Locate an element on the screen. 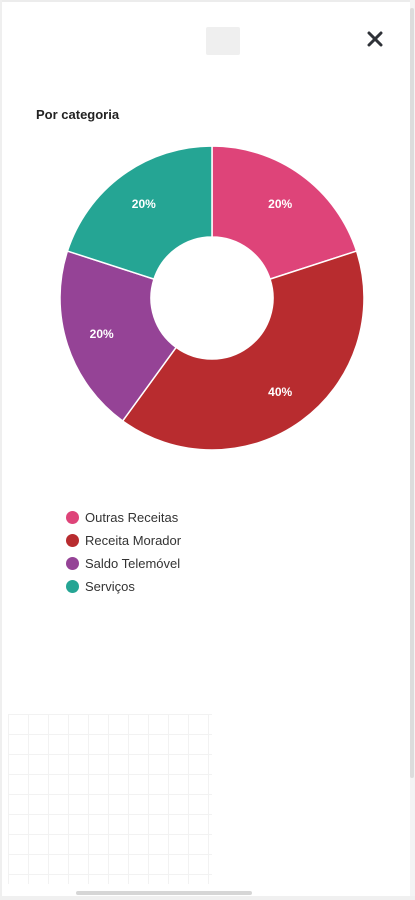 The height and width of the screenshot is (900, 415). legend-swatch-saldo-telemovel is located at coordinates (72, 563).